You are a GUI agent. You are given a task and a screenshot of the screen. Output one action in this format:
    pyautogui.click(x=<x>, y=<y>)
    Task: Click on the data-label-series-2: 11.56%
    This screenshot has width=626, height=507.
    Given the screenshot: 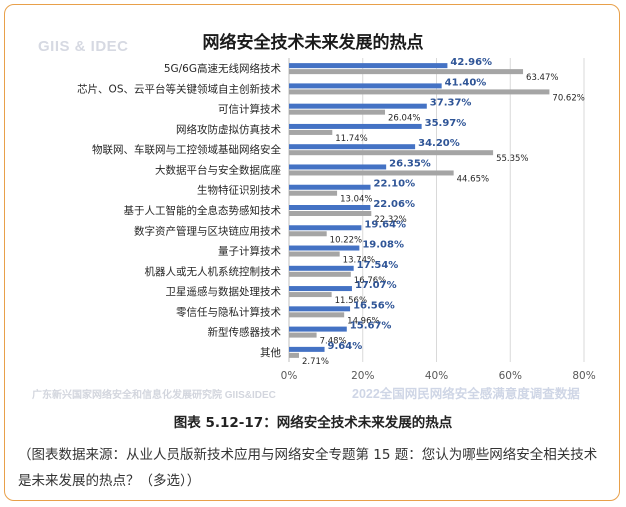 What is the action you would take?
    pyautogui.click(x=351, y=301)
    